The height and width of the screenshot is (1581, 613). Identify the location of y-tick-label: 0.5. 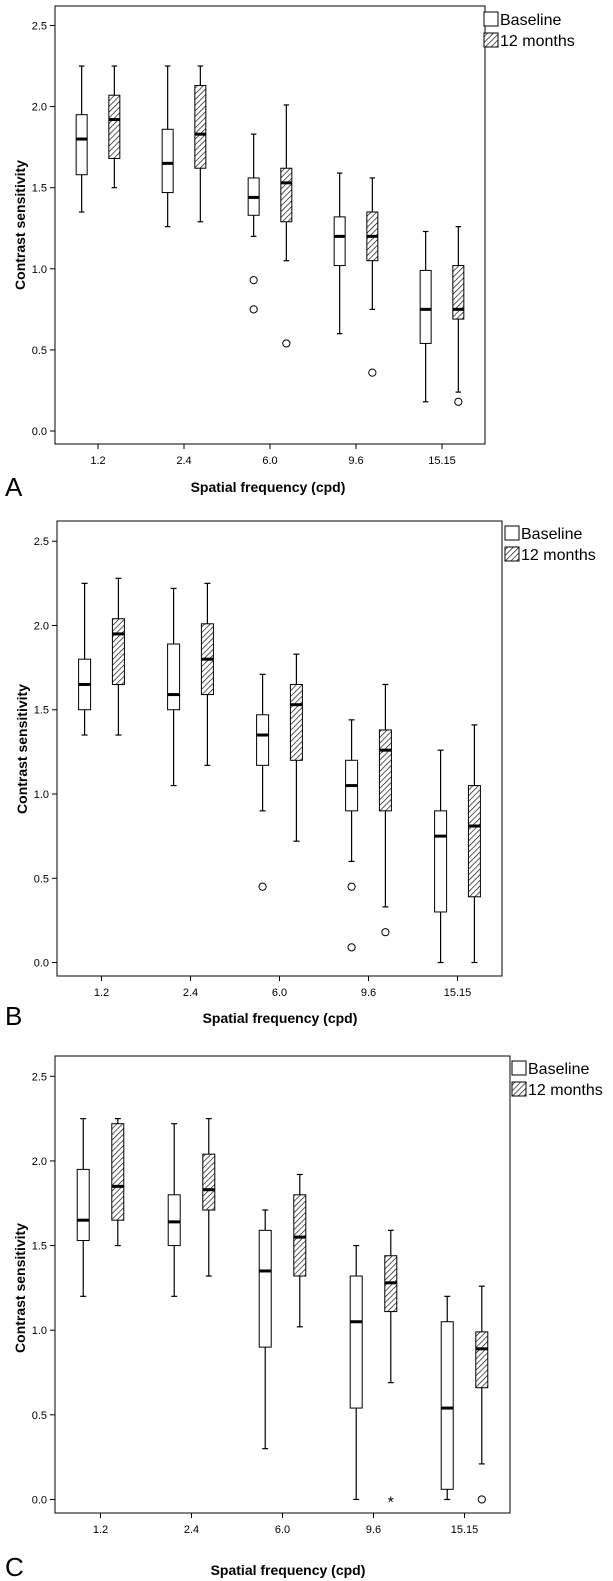
(39, 351).